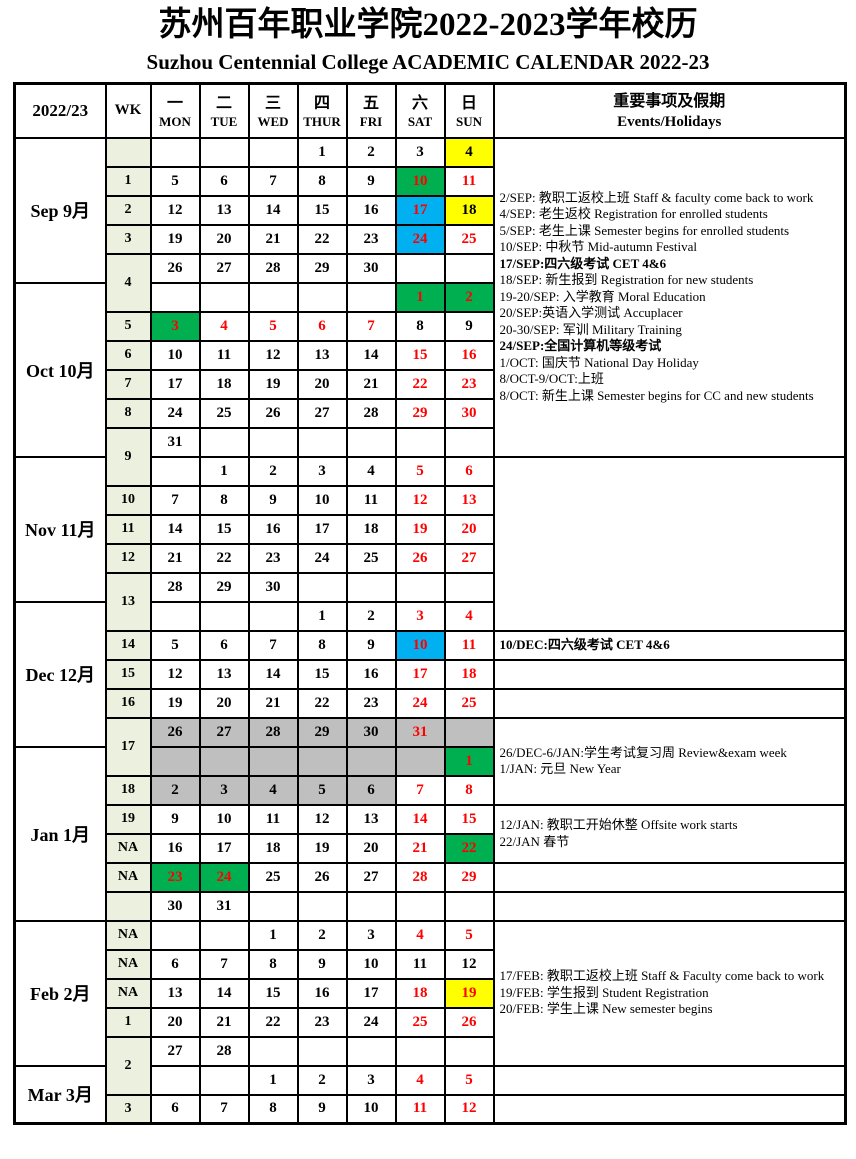  I want to click on day-header-wed: 三 WED, so click(273, 110).